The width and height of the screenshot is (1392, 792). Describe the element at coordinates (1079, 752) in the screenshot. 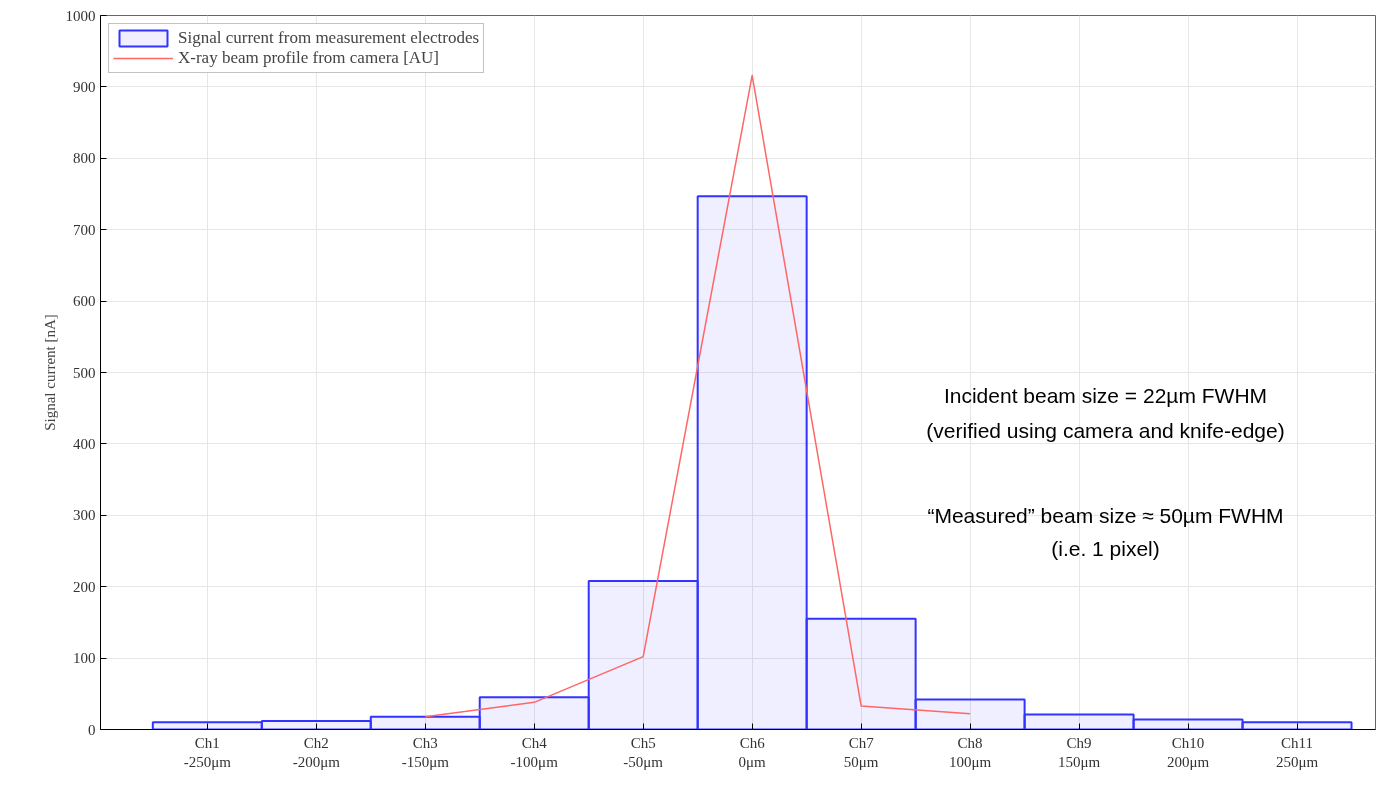

I see `x-tick-label: Ch9 150μm` at that location.